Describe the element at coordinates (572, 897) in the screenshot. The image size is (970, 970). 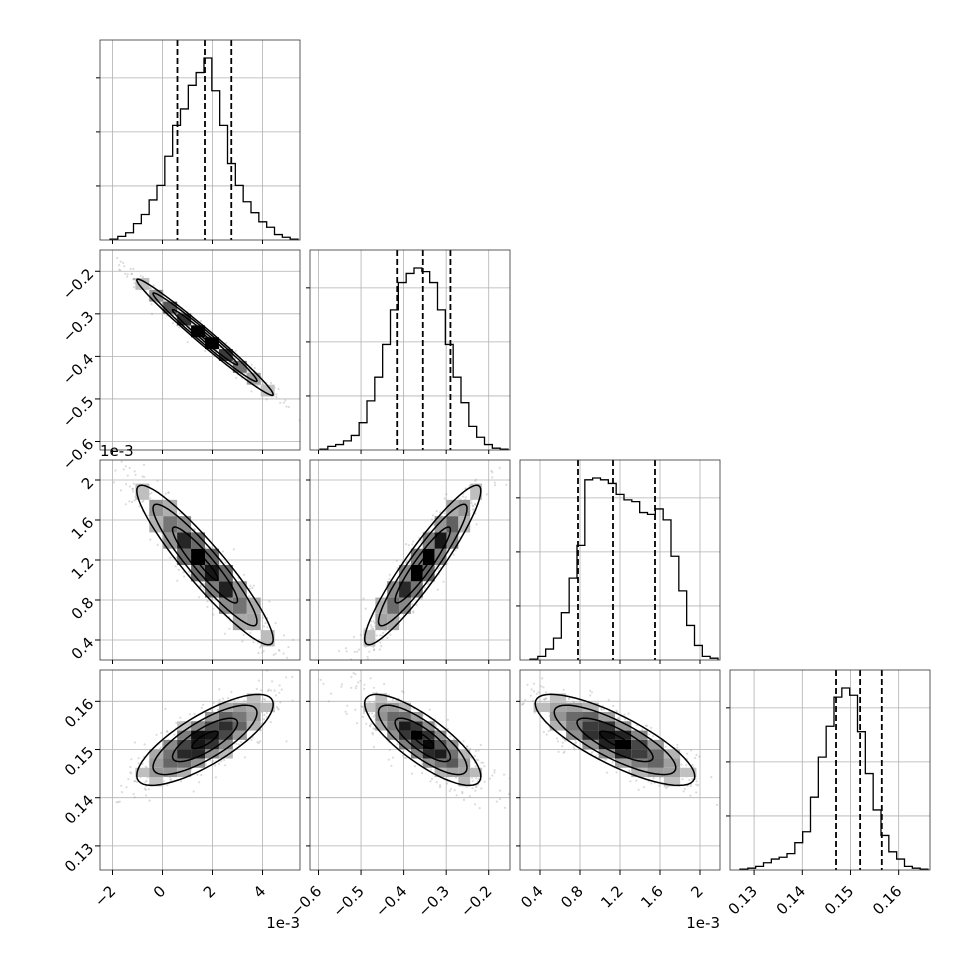
I see `xtick-label: 0.8` at that location.